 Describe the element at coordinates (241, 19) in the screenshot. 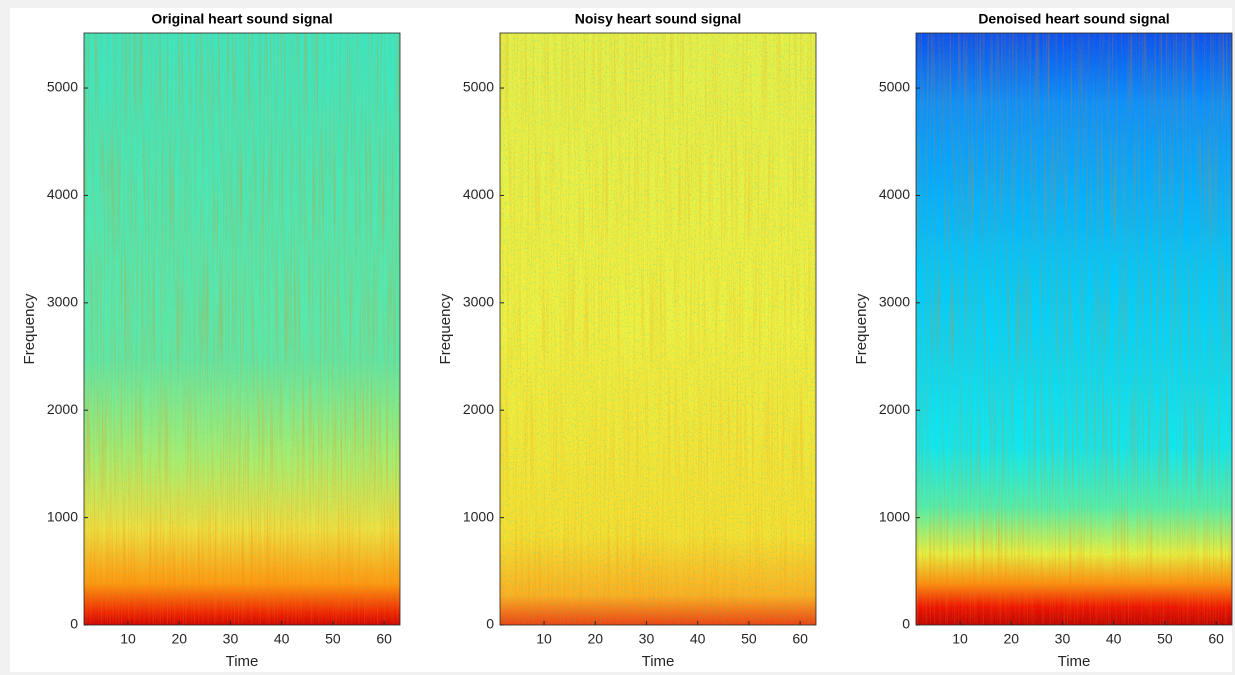

I see `chart-title: Original heart sound signal` at that location.